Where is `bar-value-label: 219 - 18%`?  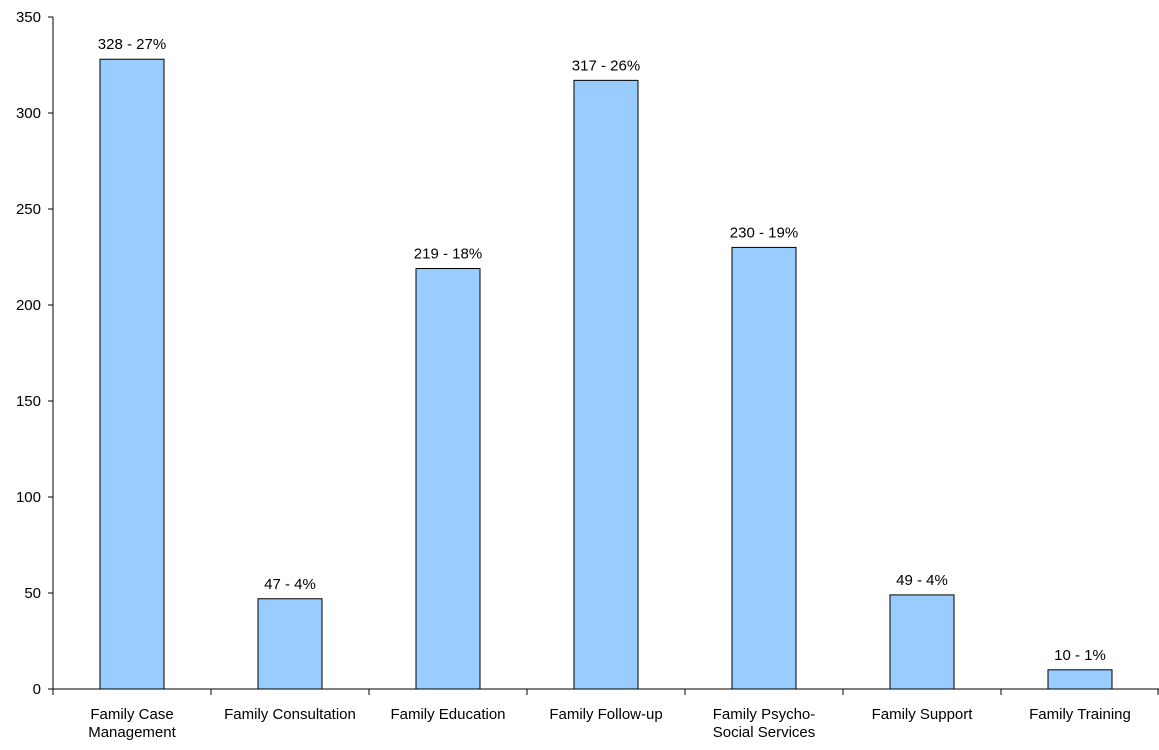
bar-value-label: 219 - 18% is located at coordinates (448, 254).